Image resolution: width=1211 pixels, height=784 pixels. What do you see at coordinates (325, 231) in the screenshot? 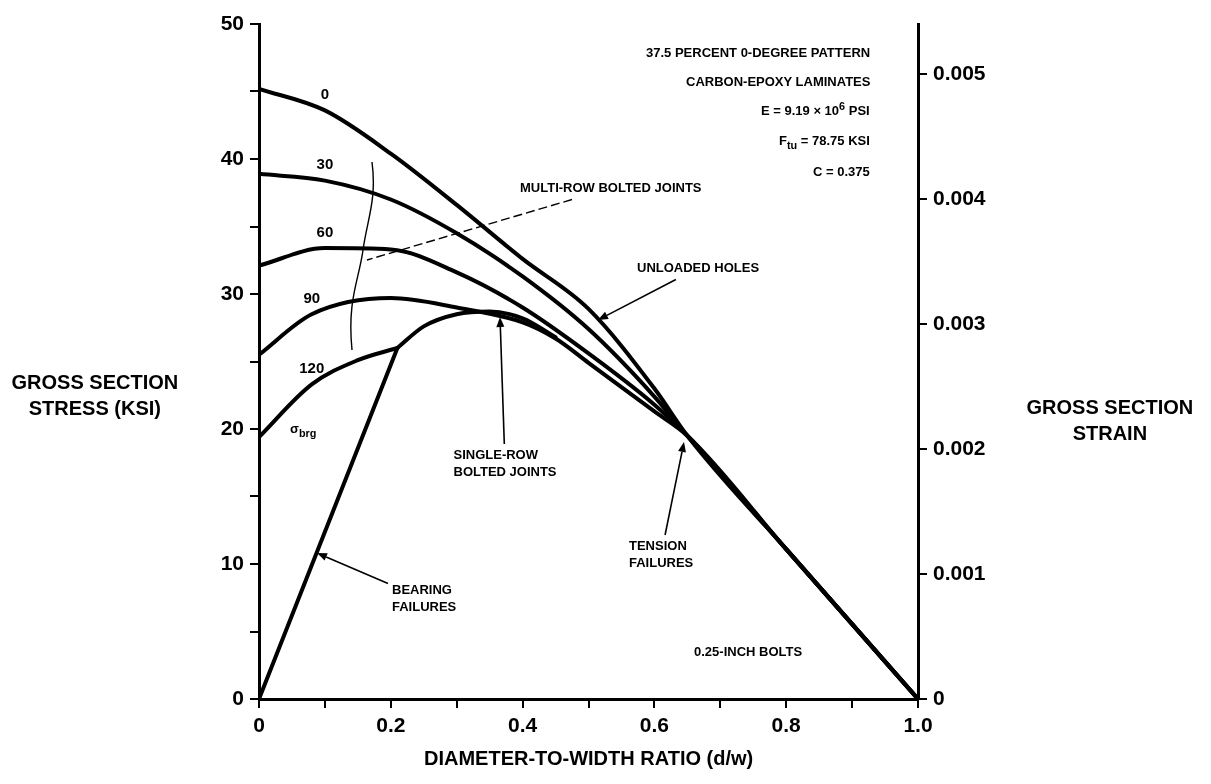
I see `series-label: 60` at bounding box center [325, 231].